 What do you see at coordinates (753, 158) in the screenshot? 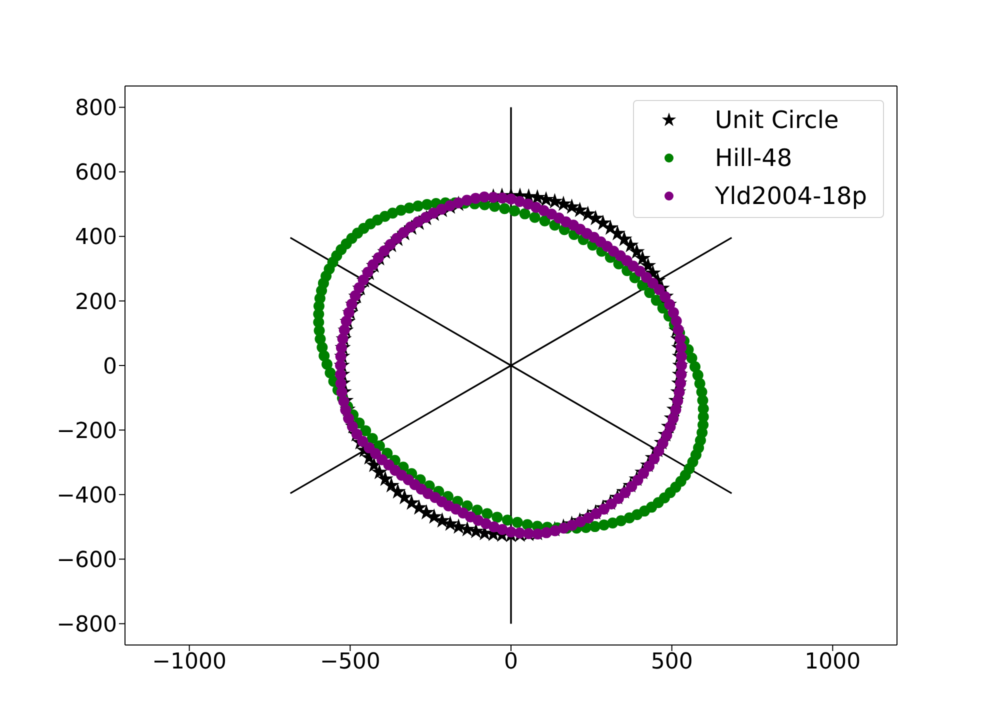
I see `legend-label: Hill-48` at bounding box center [753, 158].